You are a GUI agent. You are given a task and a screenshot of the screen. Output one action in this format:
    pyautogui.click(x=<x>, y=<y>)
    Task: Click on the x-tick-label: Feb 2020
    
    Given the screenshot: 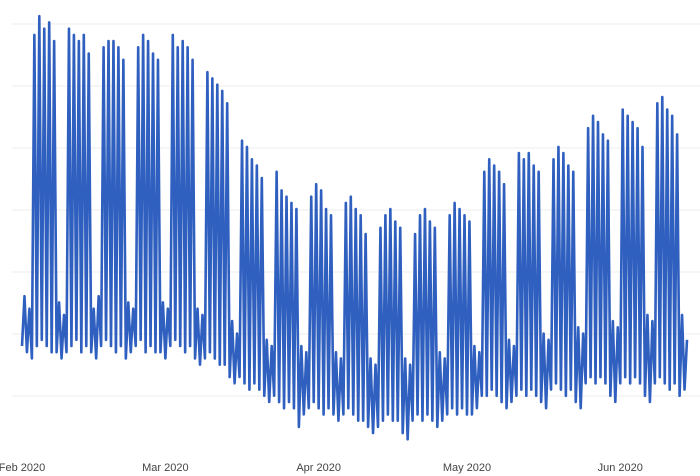 What is the action you would take?
    pyautogui.click(x=22, y=468)
    